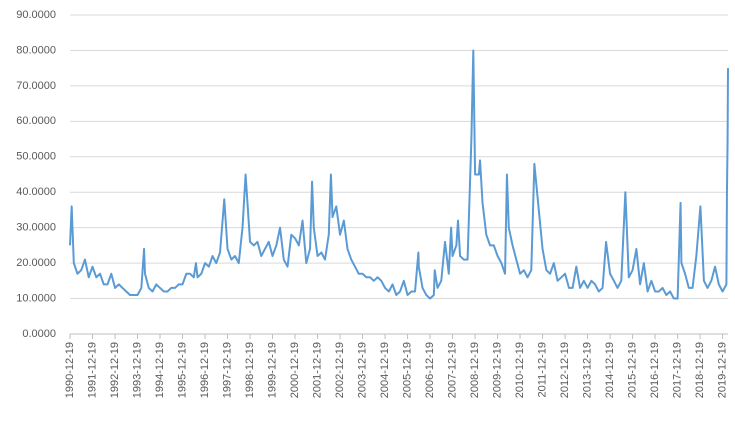 This screenshot has height=426, width=735. Describe the element at coordinates (70, 370) in the screenshot. I see `x-tick-label: 1990-12-19` at that location.